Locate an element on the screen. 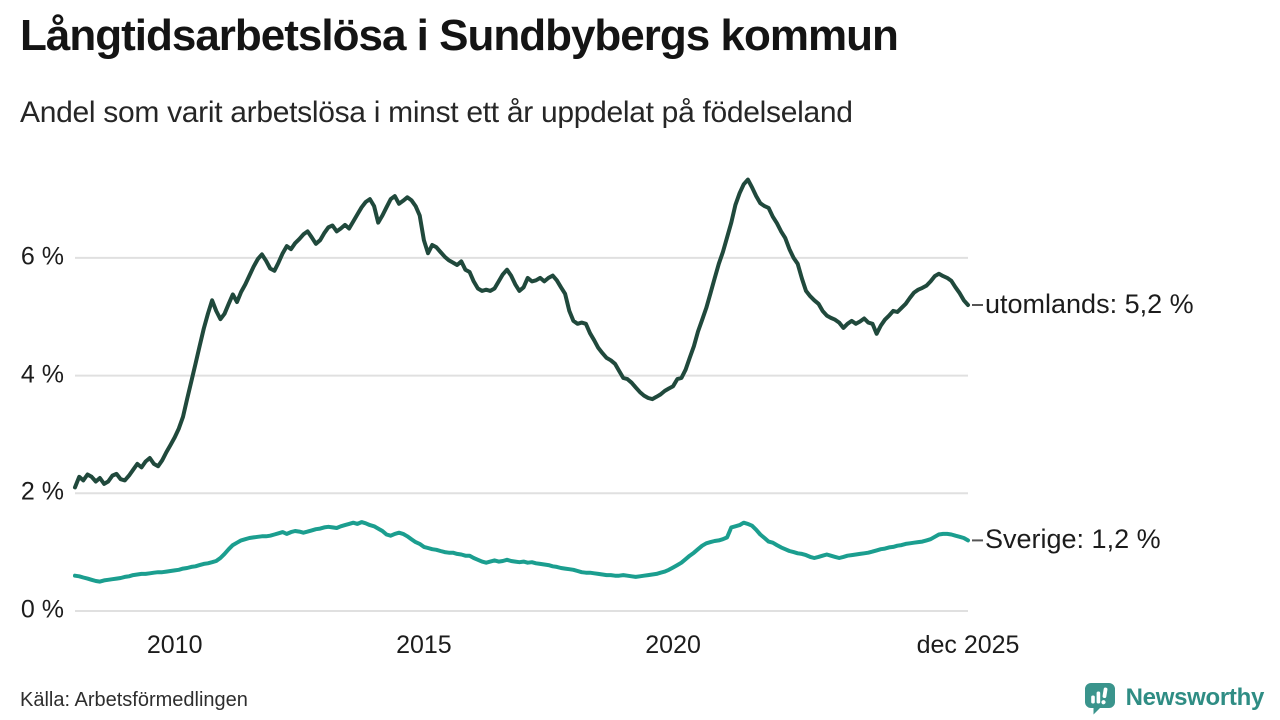 This screenshot has height=720, width=1280. x-axis-tick-2010: 2010 is located at coordinates (174, 645).